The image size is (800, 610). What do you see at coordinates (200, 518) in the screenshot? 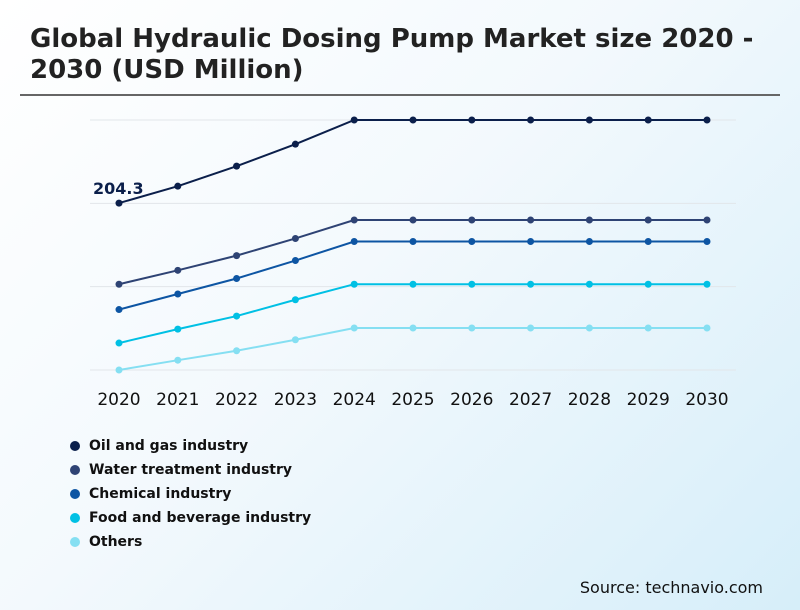
I see `legend-label: Food and beverage industry` at bounding box center [200, 518].